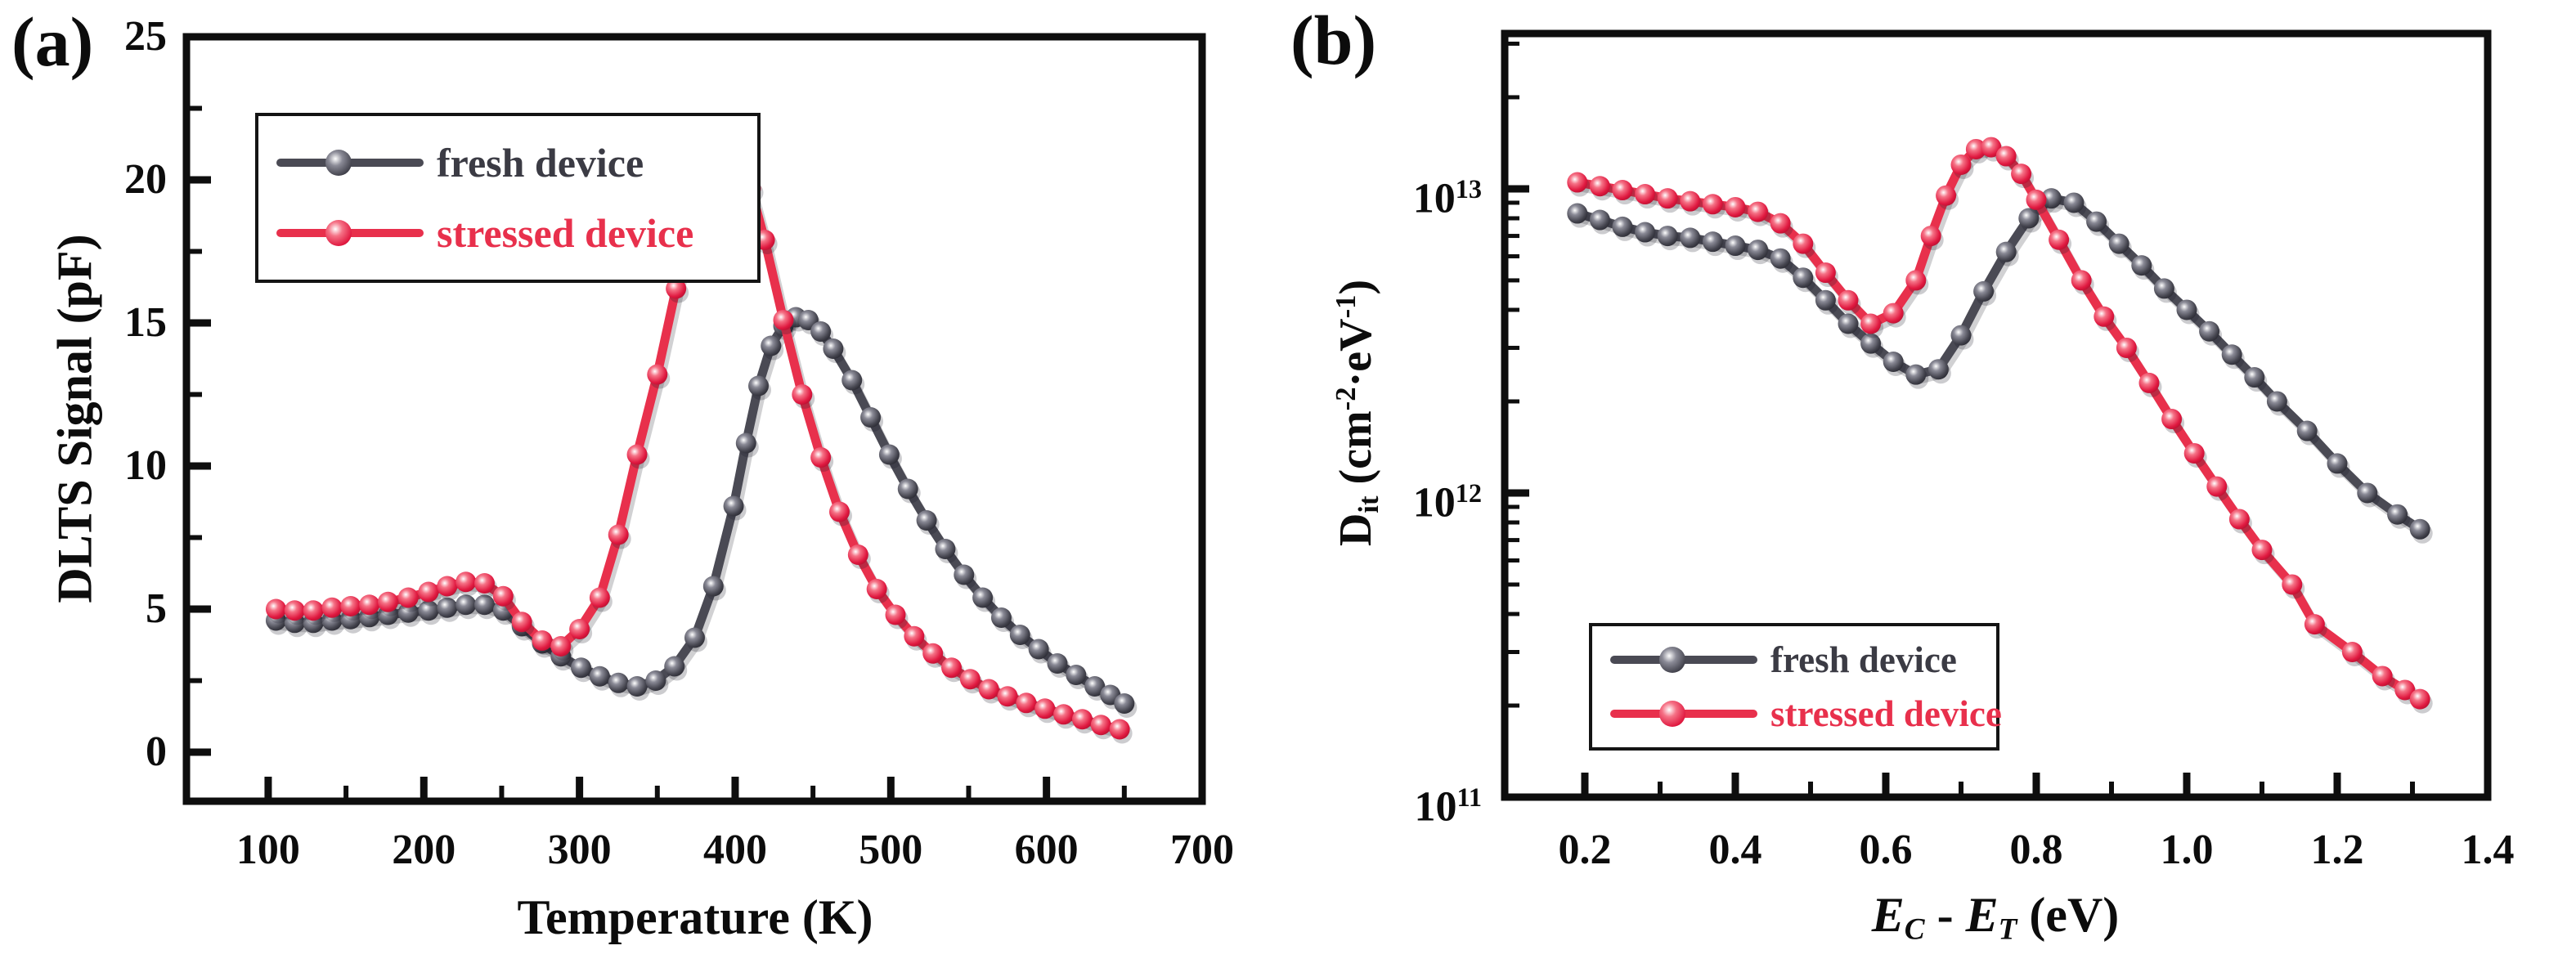 The width and height of the screenshot is (2576, 968). Describe the element at coordinates (1886, 850) in the screenshot. I see `x-tick-b-0.6: 0.6` at that location.